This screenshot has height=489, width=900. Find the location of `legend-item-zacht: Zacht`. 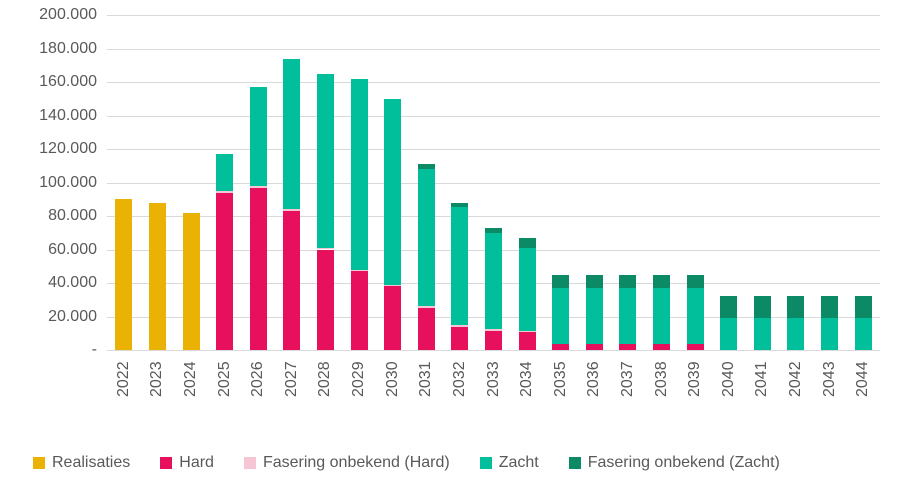

legend-item-zacht: Zacht is located at coordinates (509, 463).